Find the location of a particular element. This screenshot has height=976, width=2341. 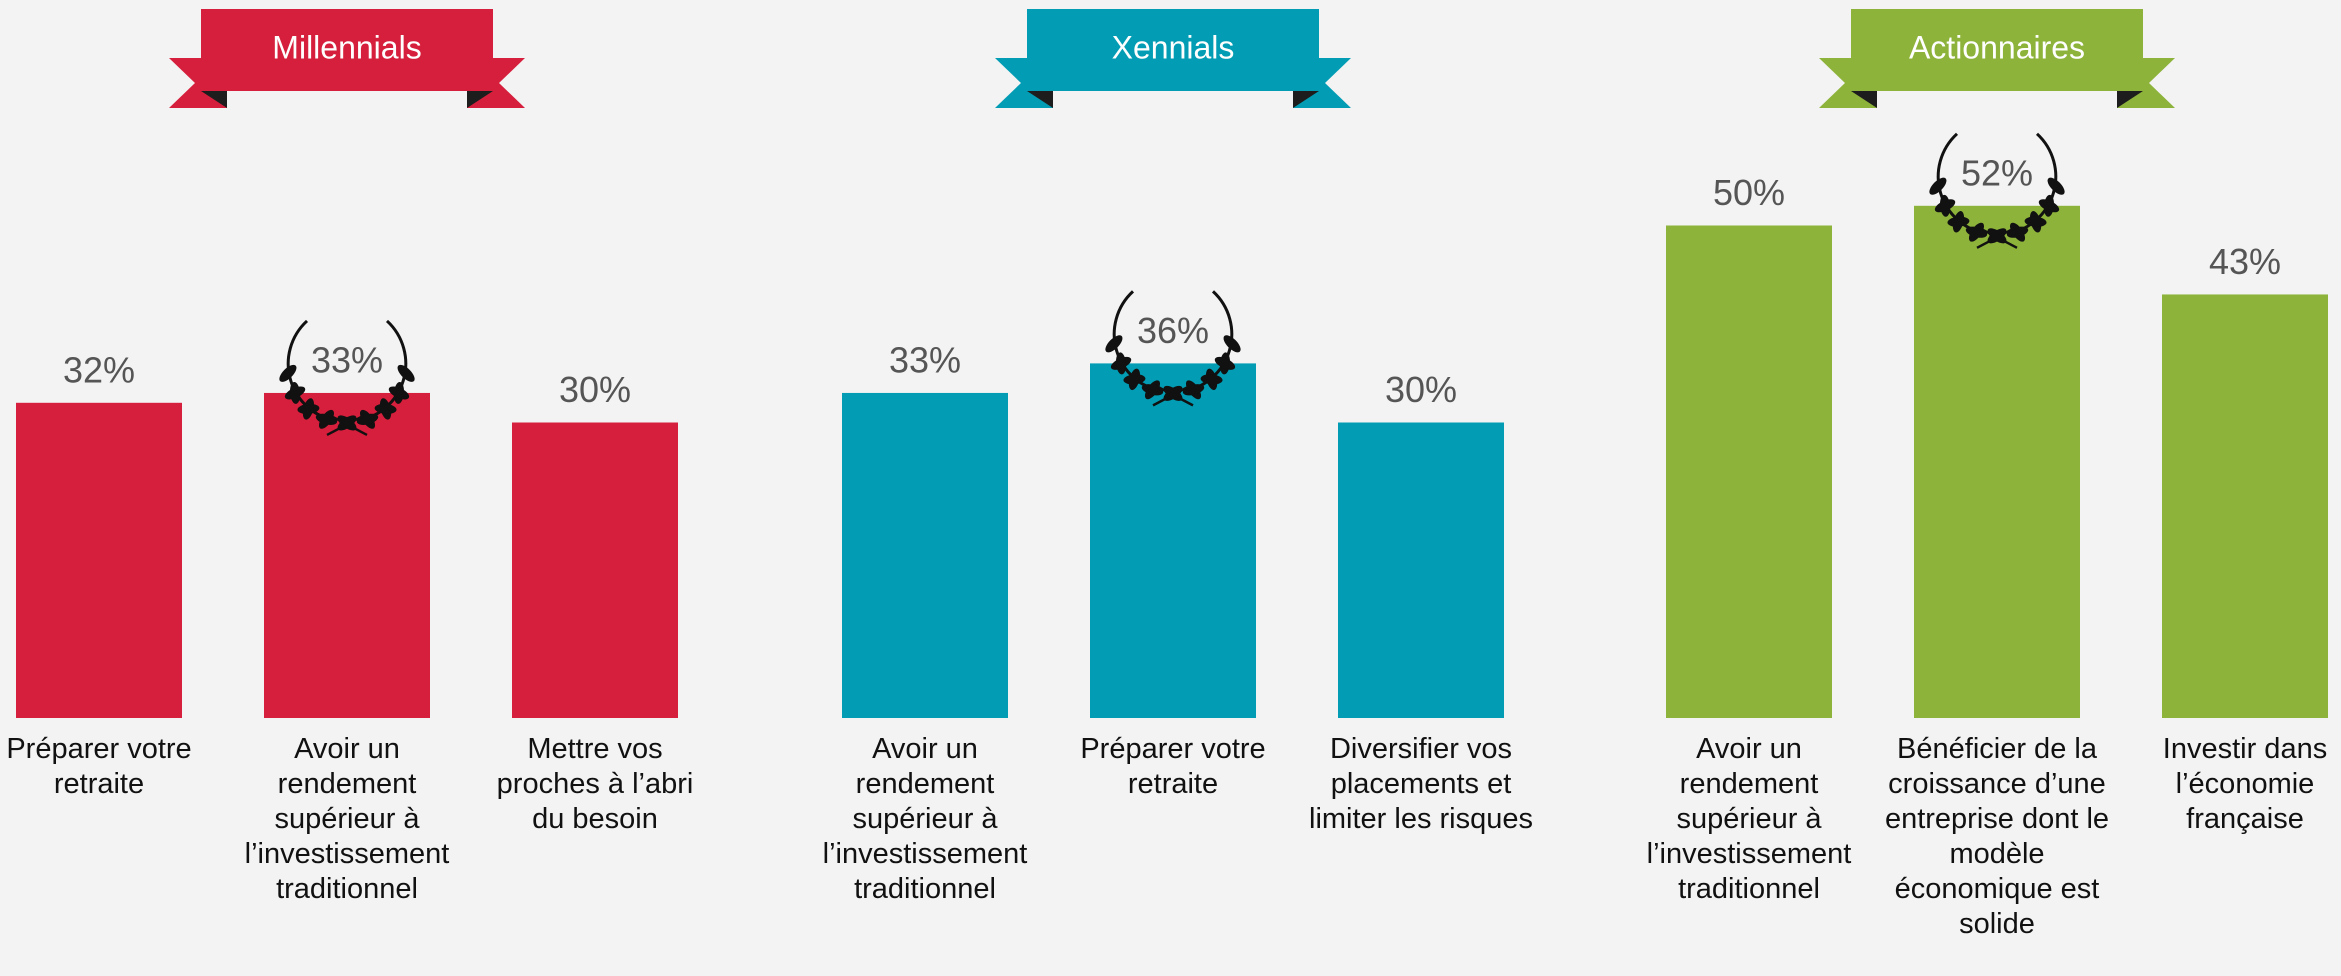

value-label: 32% is located at coordinates (99, 369).